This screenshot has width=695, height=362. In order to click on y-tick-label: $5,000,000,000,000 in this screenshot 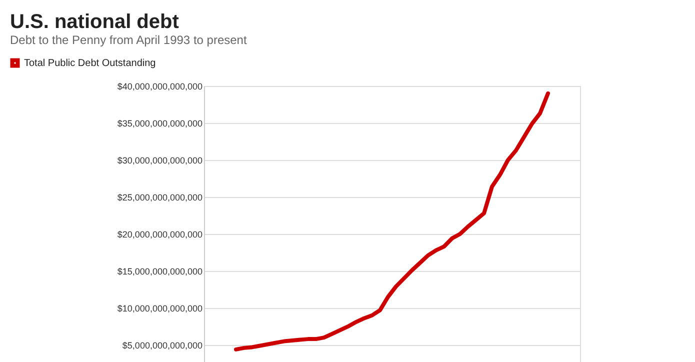, I will do `click(162, 345)`.